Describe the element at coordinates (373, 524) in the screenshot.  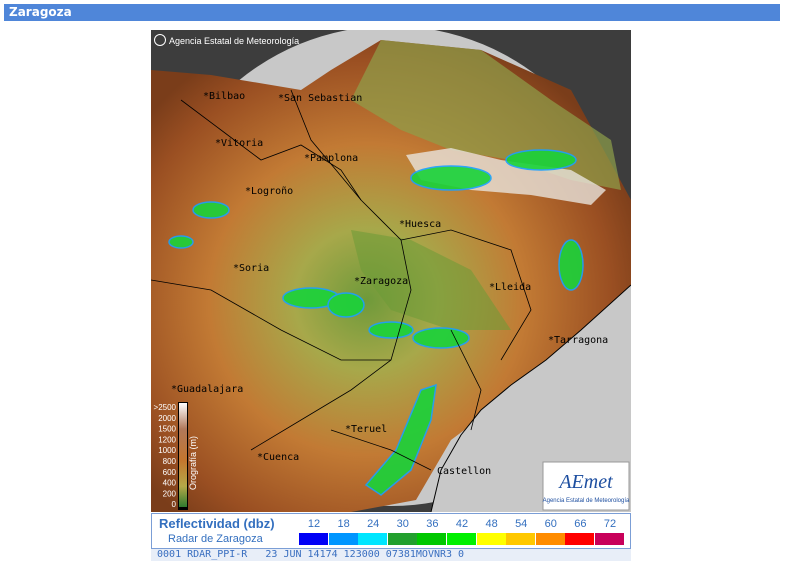
I see `legend-level: 24` at that location.